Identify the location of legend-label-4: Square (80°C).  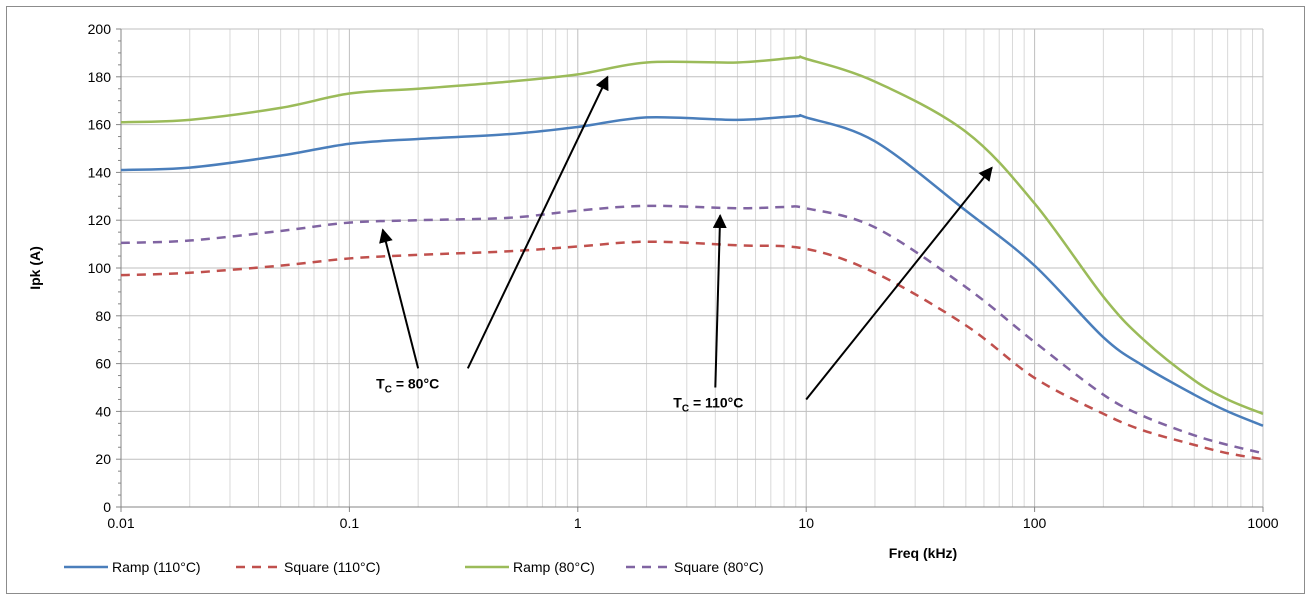
(719, 567).